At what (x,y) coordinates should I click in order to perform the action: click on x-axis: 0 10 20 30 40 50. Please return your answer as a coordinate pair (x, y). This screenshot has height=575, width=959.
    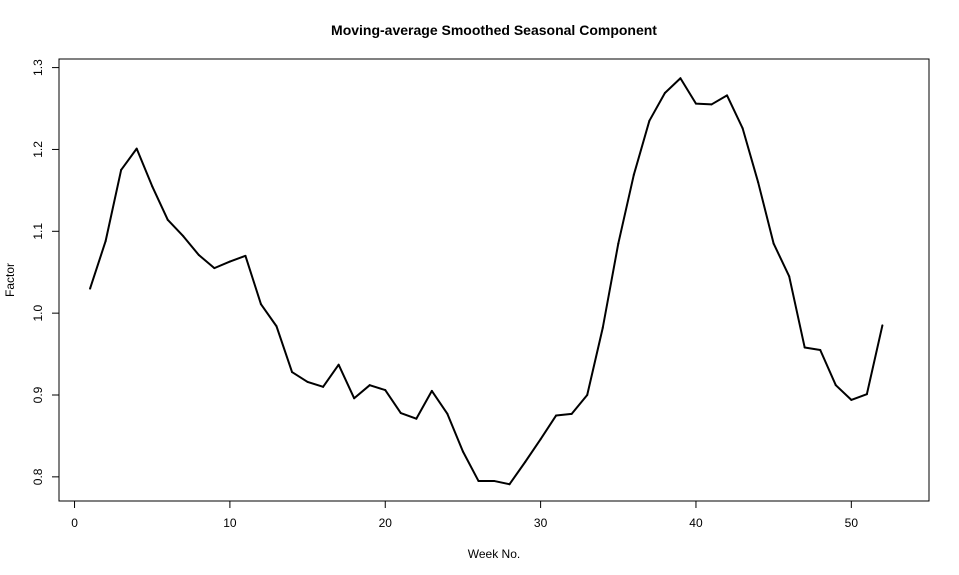
    Looking at the image, I should click on (465, 515).